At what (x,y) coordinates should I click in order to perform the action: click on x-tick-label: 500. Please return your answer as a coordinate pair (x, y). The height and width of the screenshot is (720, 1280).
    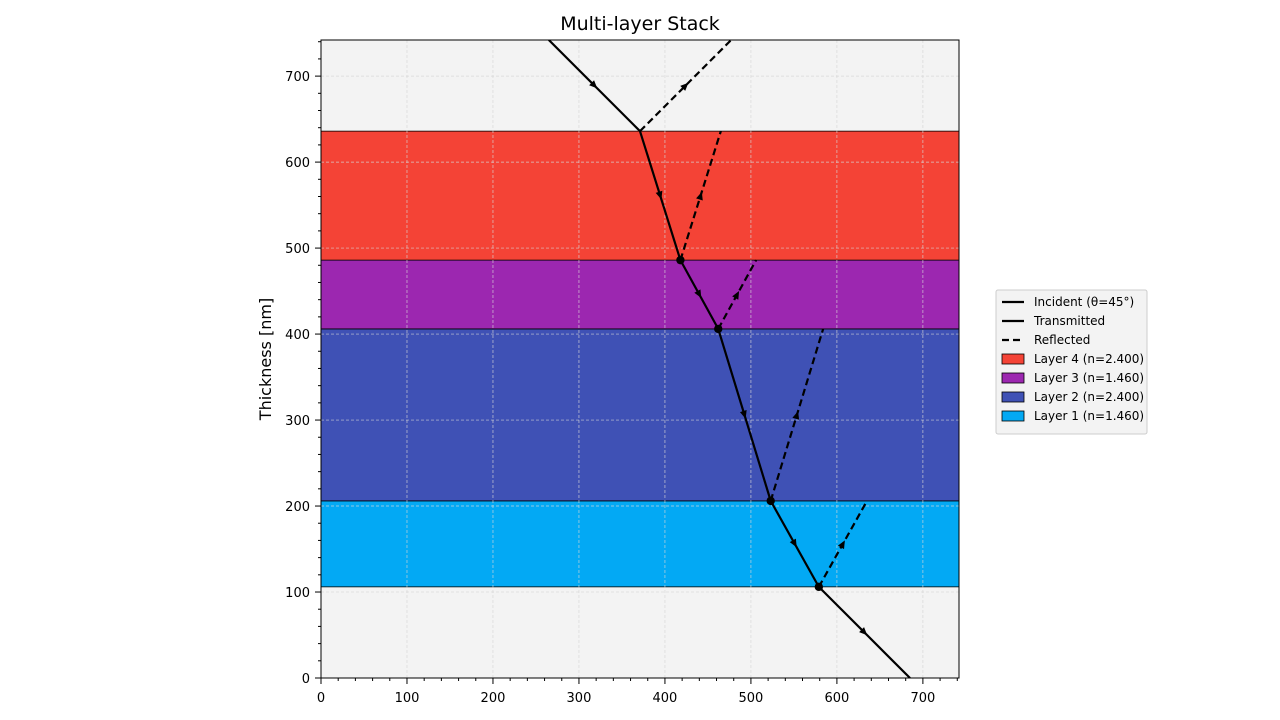
    Looking at the image, I should click on (751, 698).